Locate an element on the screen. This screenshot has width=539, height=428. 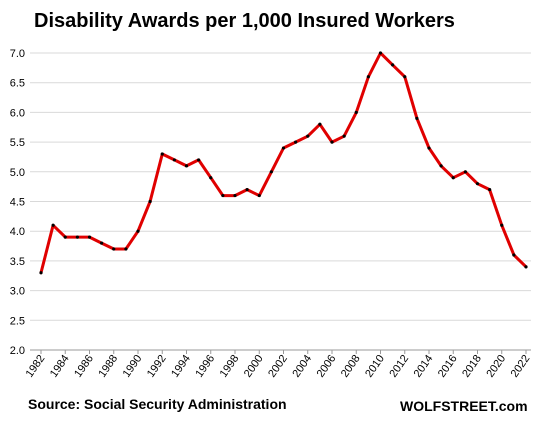
x-tick-label: 1982 is located at coordinates (36, 366).